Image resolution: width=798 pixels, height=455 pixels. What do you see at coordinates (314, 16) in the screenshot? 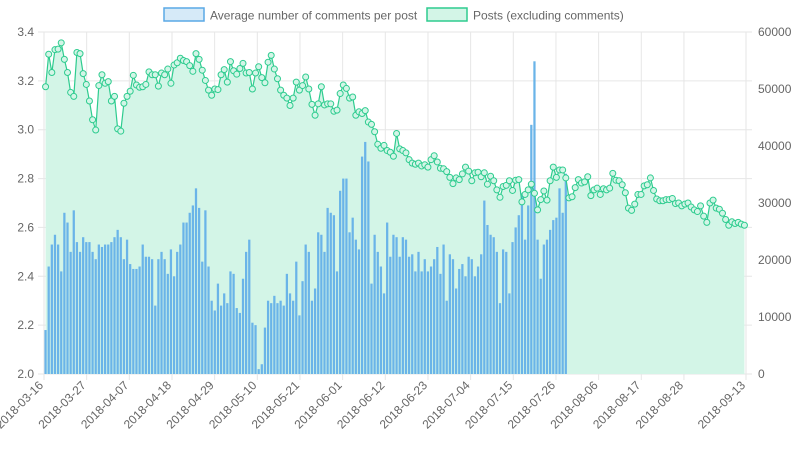
I see `legend-label-comments: Average number of comments per post` at bounding box center [314, 16].